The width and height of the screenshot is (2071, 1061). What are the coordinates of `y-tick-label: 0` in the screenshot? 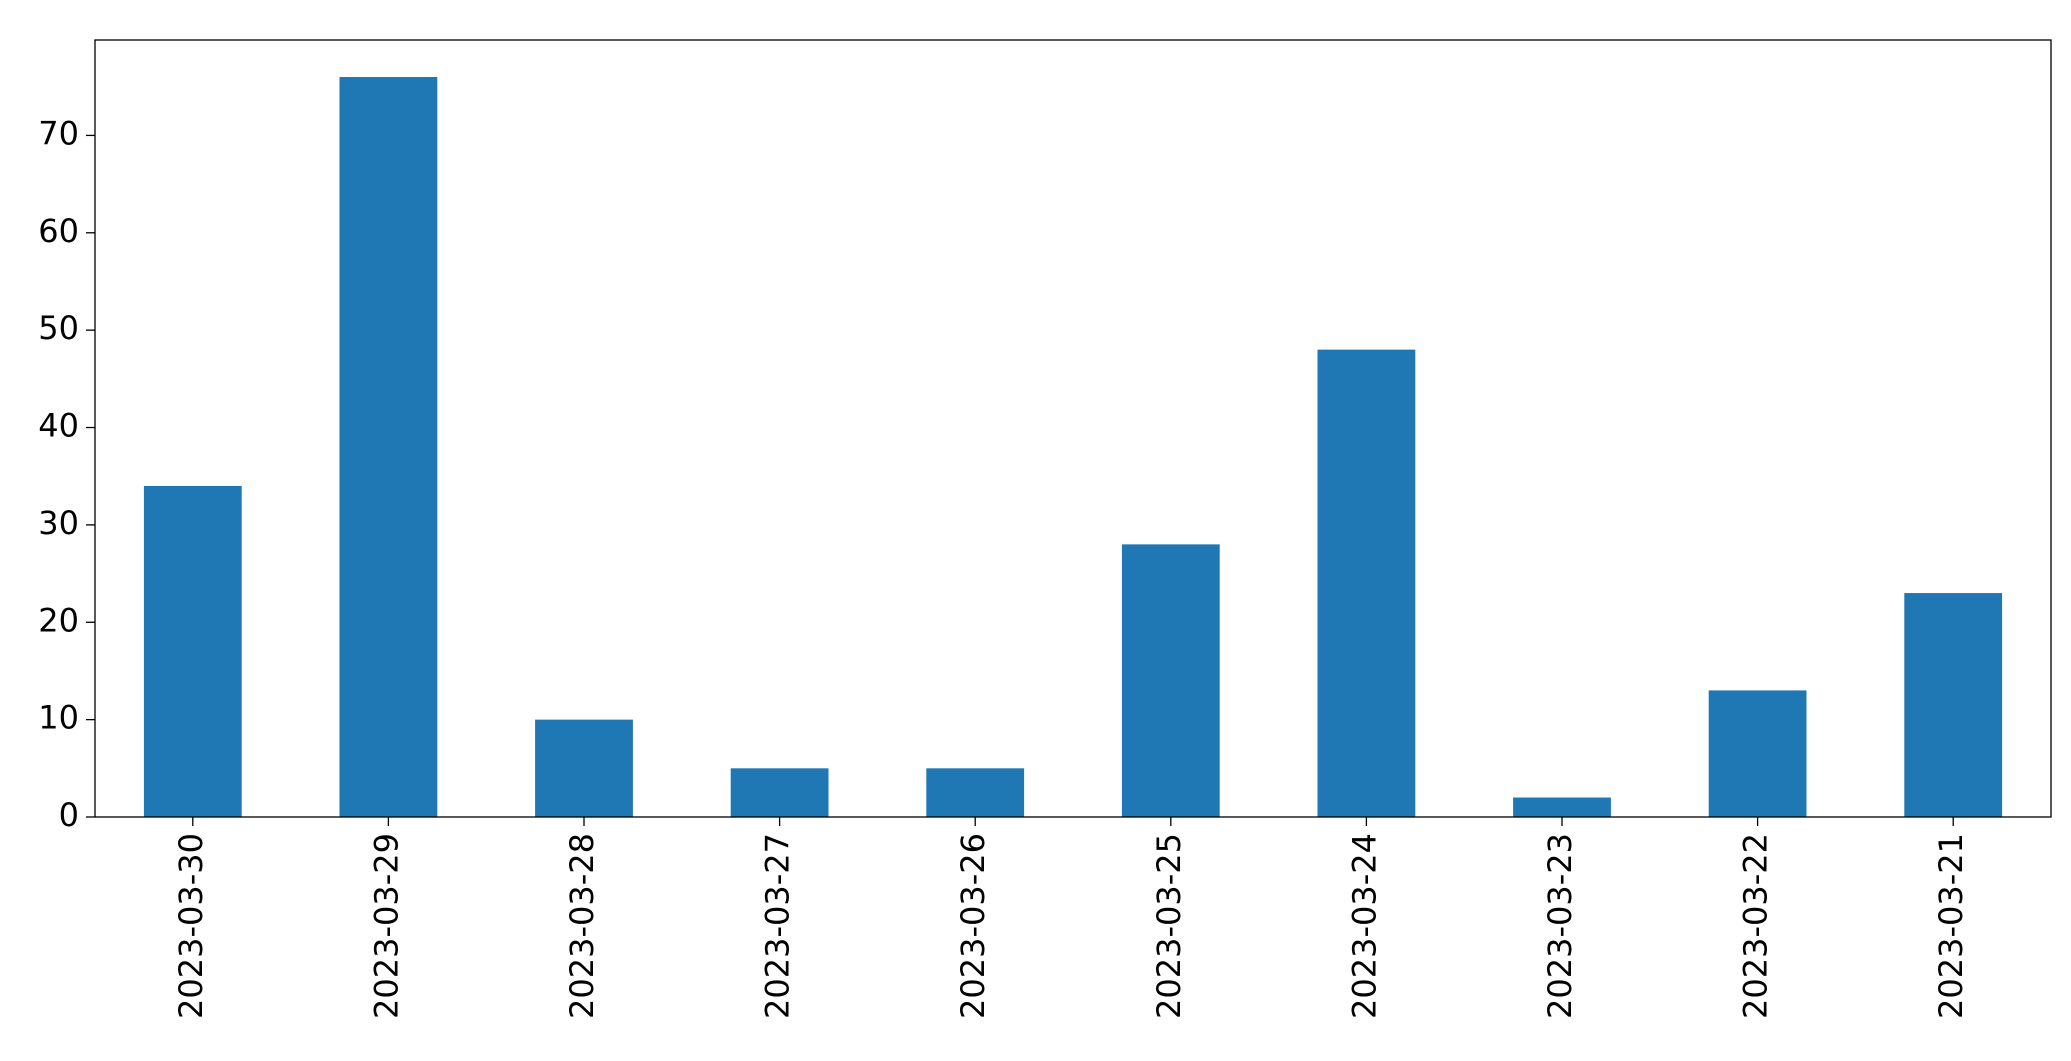 It's located at (69, 815).